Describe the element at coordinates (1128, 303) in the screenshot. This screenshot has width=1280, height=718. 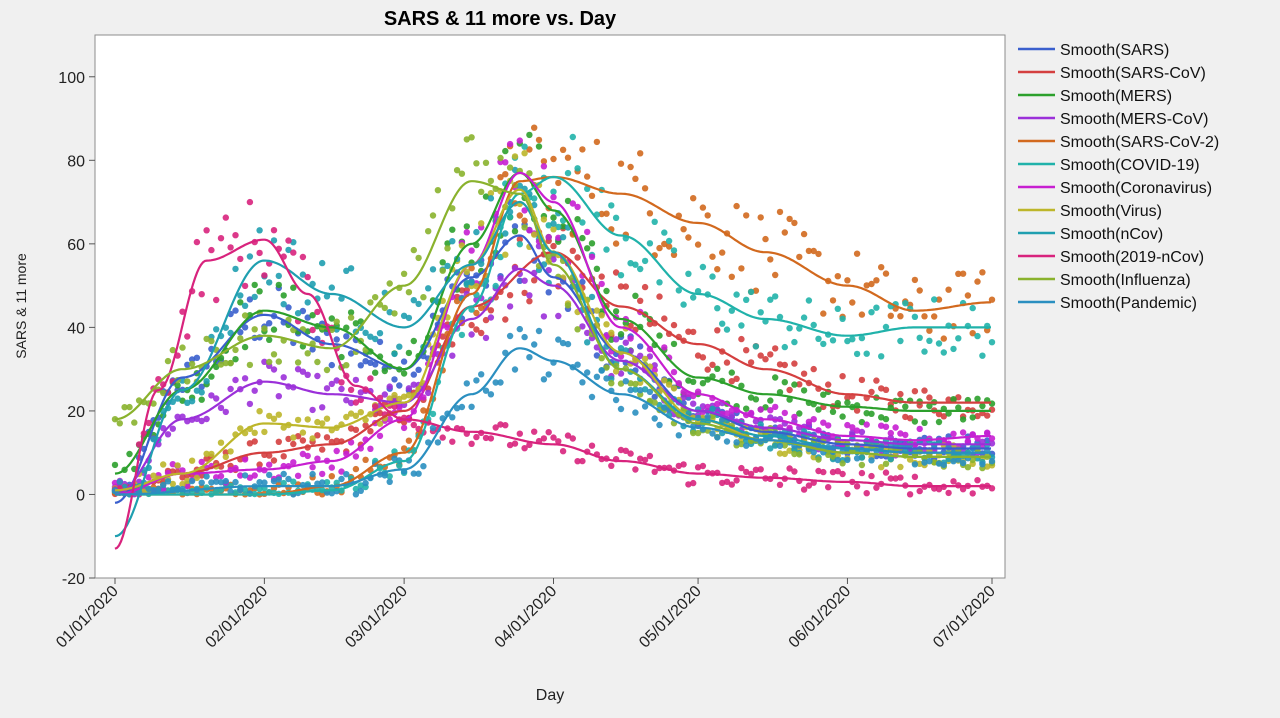
I see `legend-label: Smooth(Pandemic)` at that location.